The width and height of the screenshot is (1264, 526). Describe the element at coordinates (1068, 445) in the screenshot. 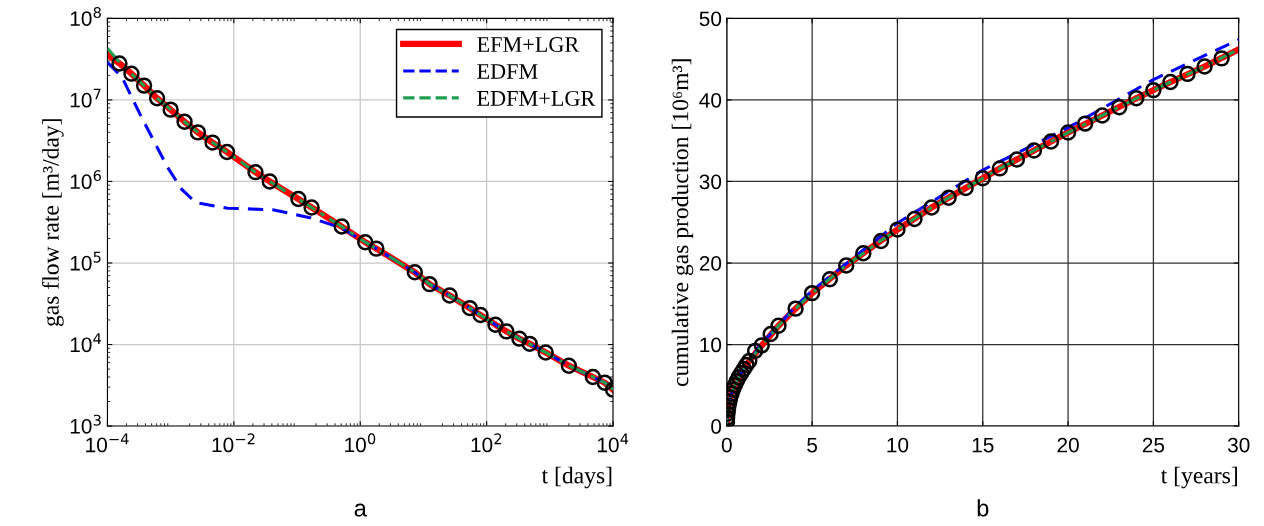

I see `x-tick-label: 20` at that location.